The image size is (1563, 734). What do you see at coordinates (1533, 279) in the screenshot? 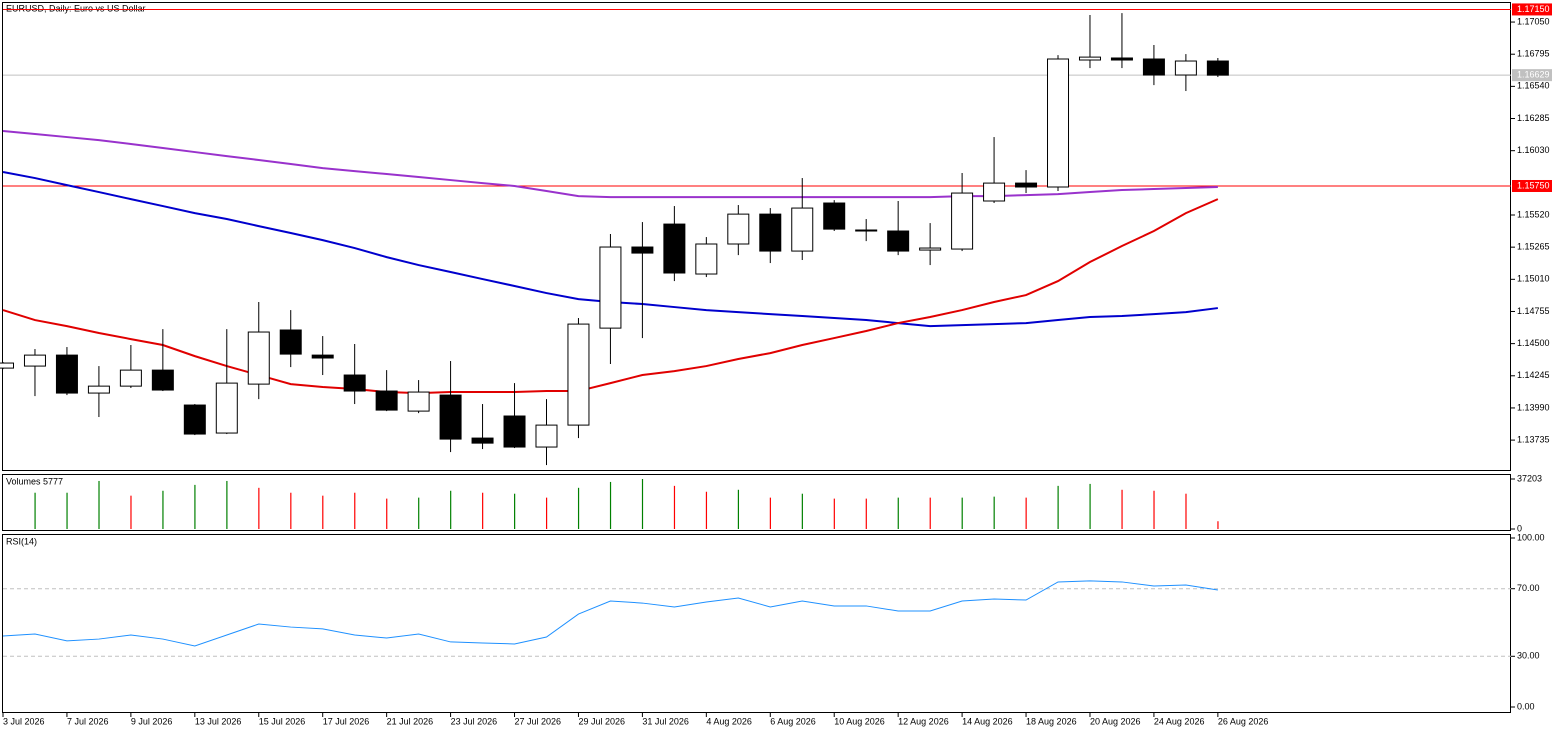
I see `y-tick-label: 1.15010` at bounding box center [1533, 279].